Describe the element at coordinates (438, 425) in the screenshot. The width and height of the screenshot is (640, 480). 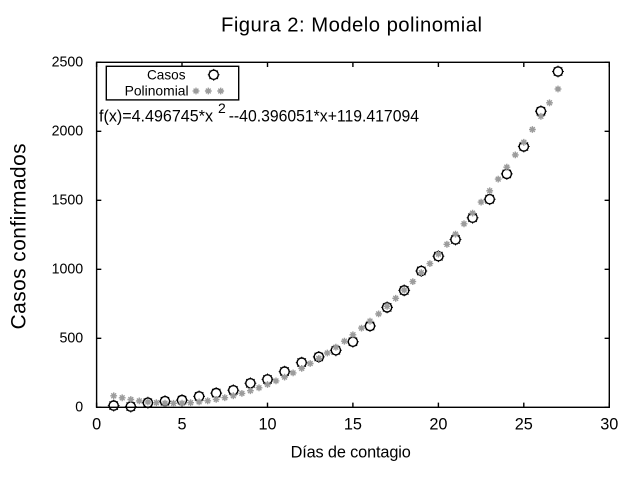
I see `svg-text: 20` at that location.